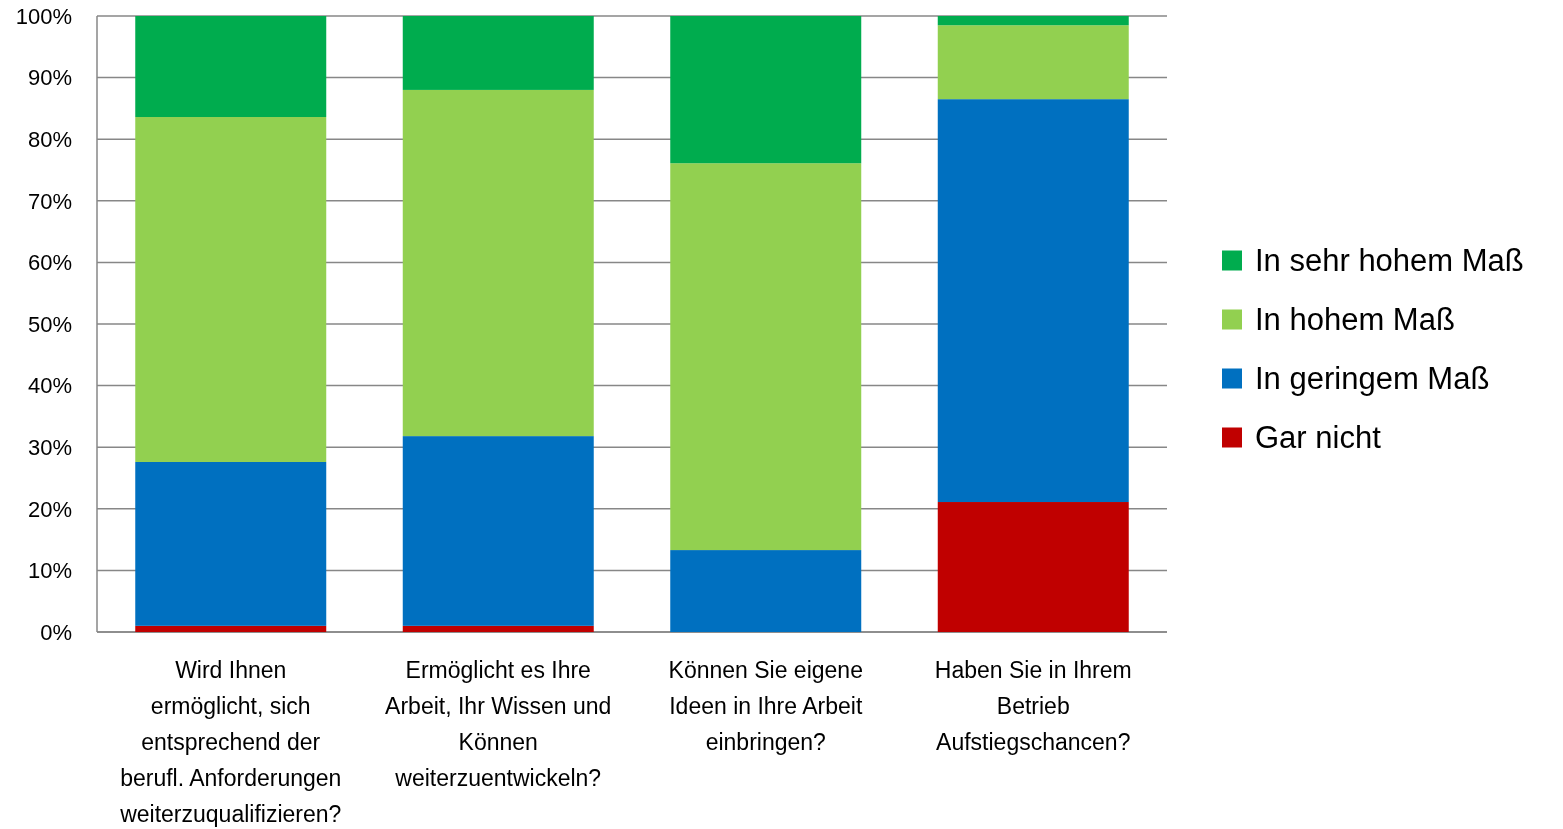  Describe the element at coordinates (1372, 379) in the screenshot. I see `legend-label: In geringem Maß` at that location.